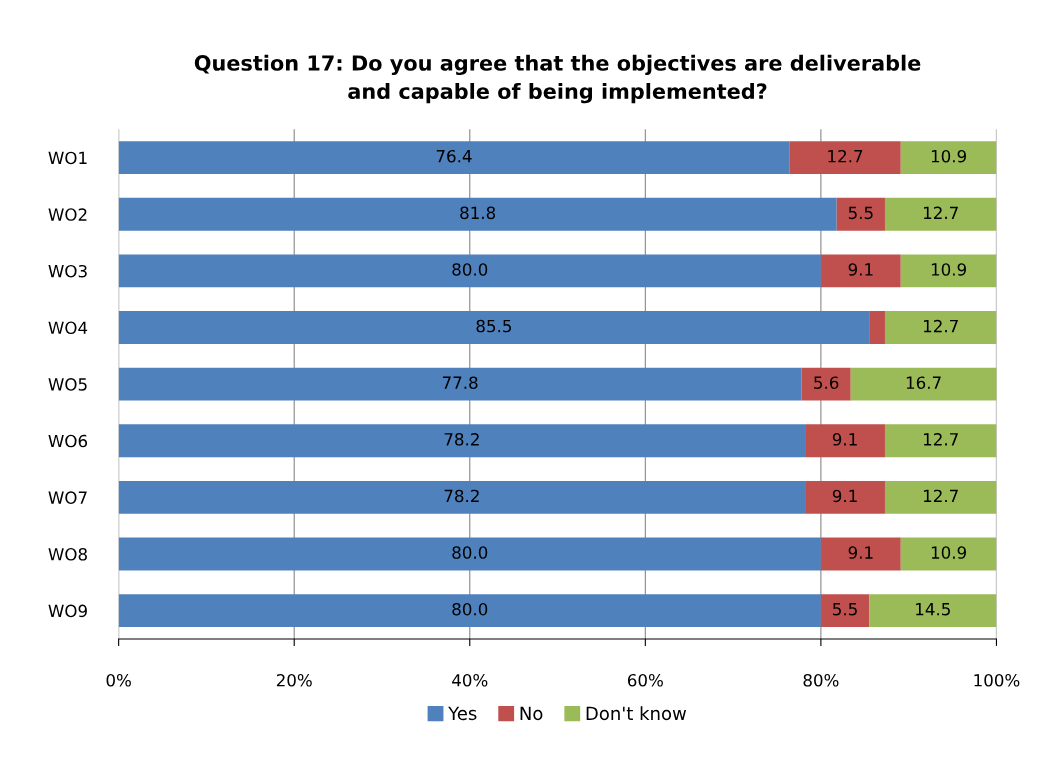  Describe the element at coordinates (557, 79) in the screenshot. I see `chart-title: Question 17: Do you agree that the objectives are deliverable and capable of being implemented?` at that location.